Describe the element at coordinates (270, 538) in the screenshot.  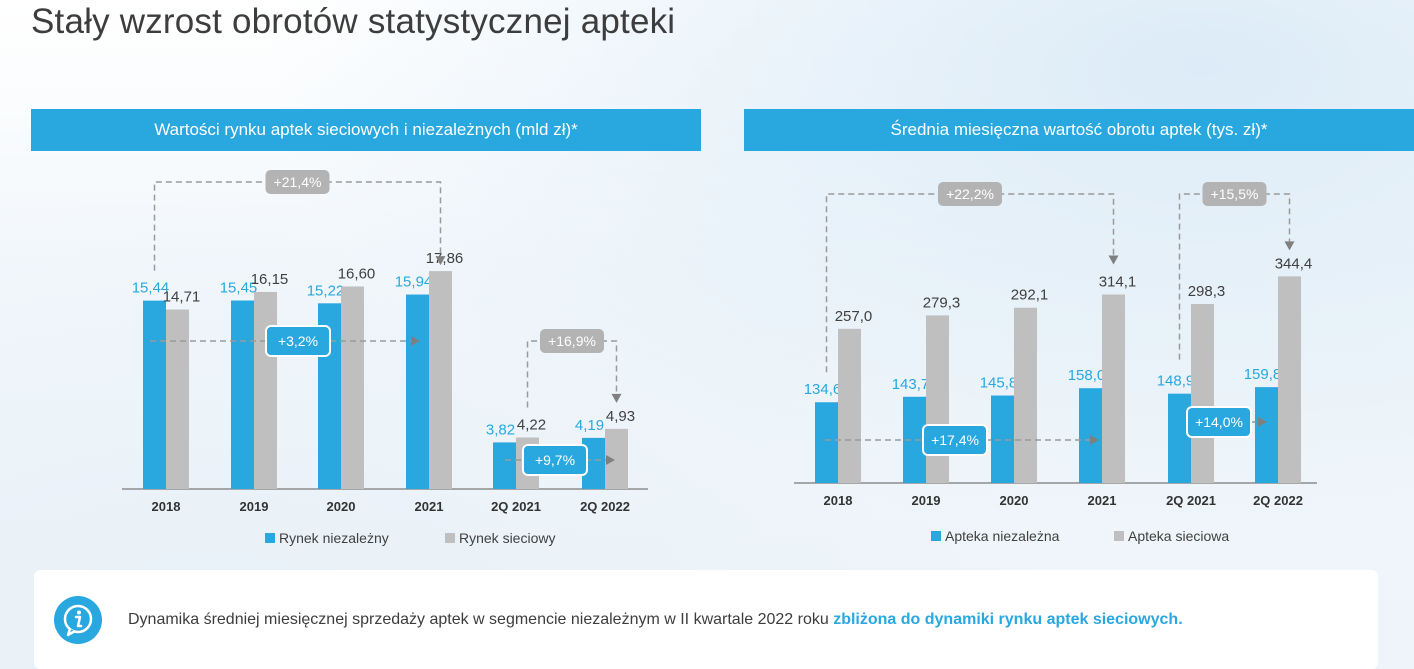
I see `legend-swatch-independent` at that location.